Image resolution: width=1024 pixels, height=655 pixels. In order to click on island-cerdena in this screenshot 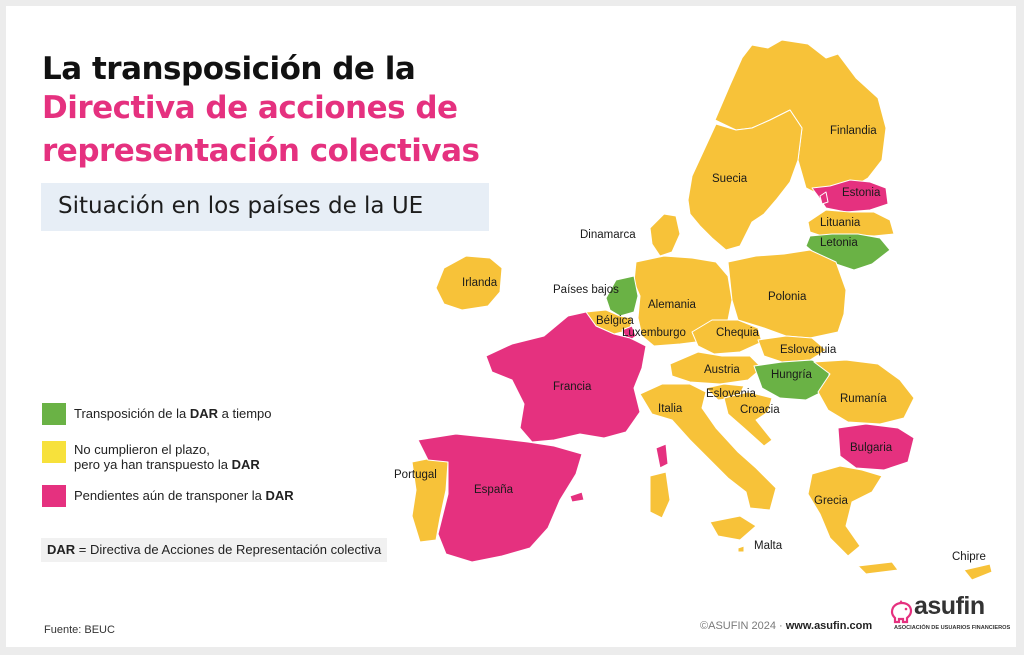, I will do `click(660, 495)`.